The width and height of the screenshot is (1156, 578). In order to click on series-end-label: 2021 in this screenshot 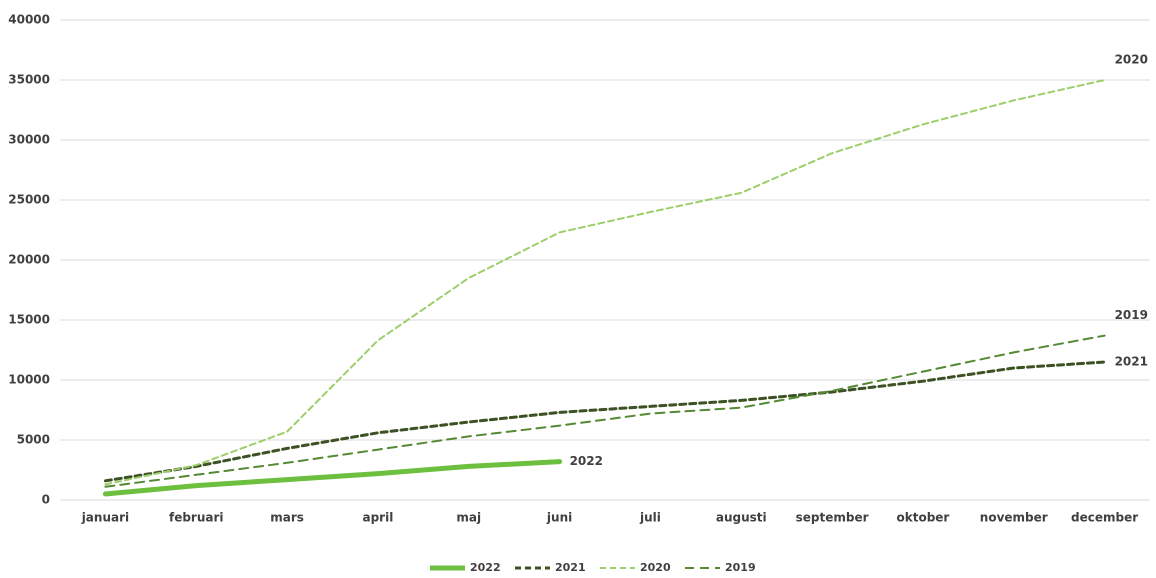, I will do `click(1131, 362)`.